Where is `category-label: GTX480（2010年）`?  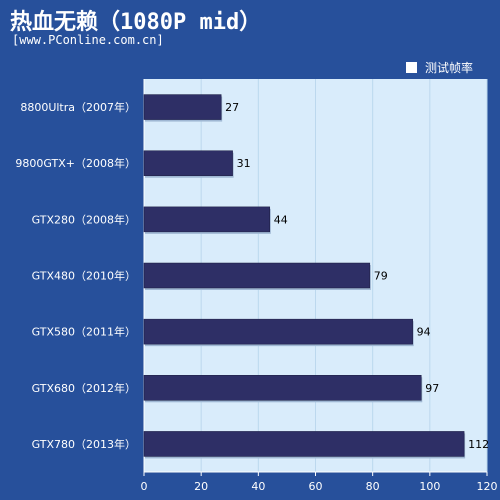 category-label: GTX480（2010年） is located at coordinates (84, 276).